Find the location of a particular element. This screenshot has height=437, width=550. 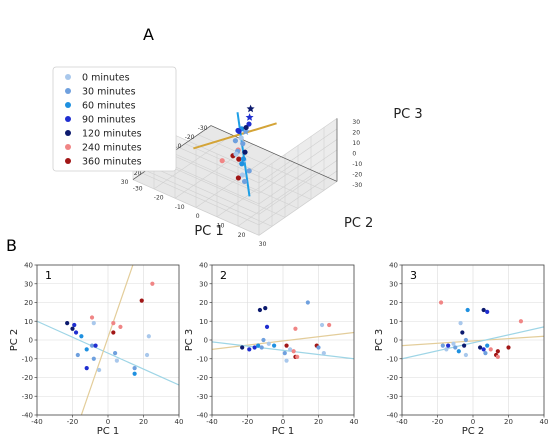

x-axis-label: PC 2 is located at coordinates (473, 431).